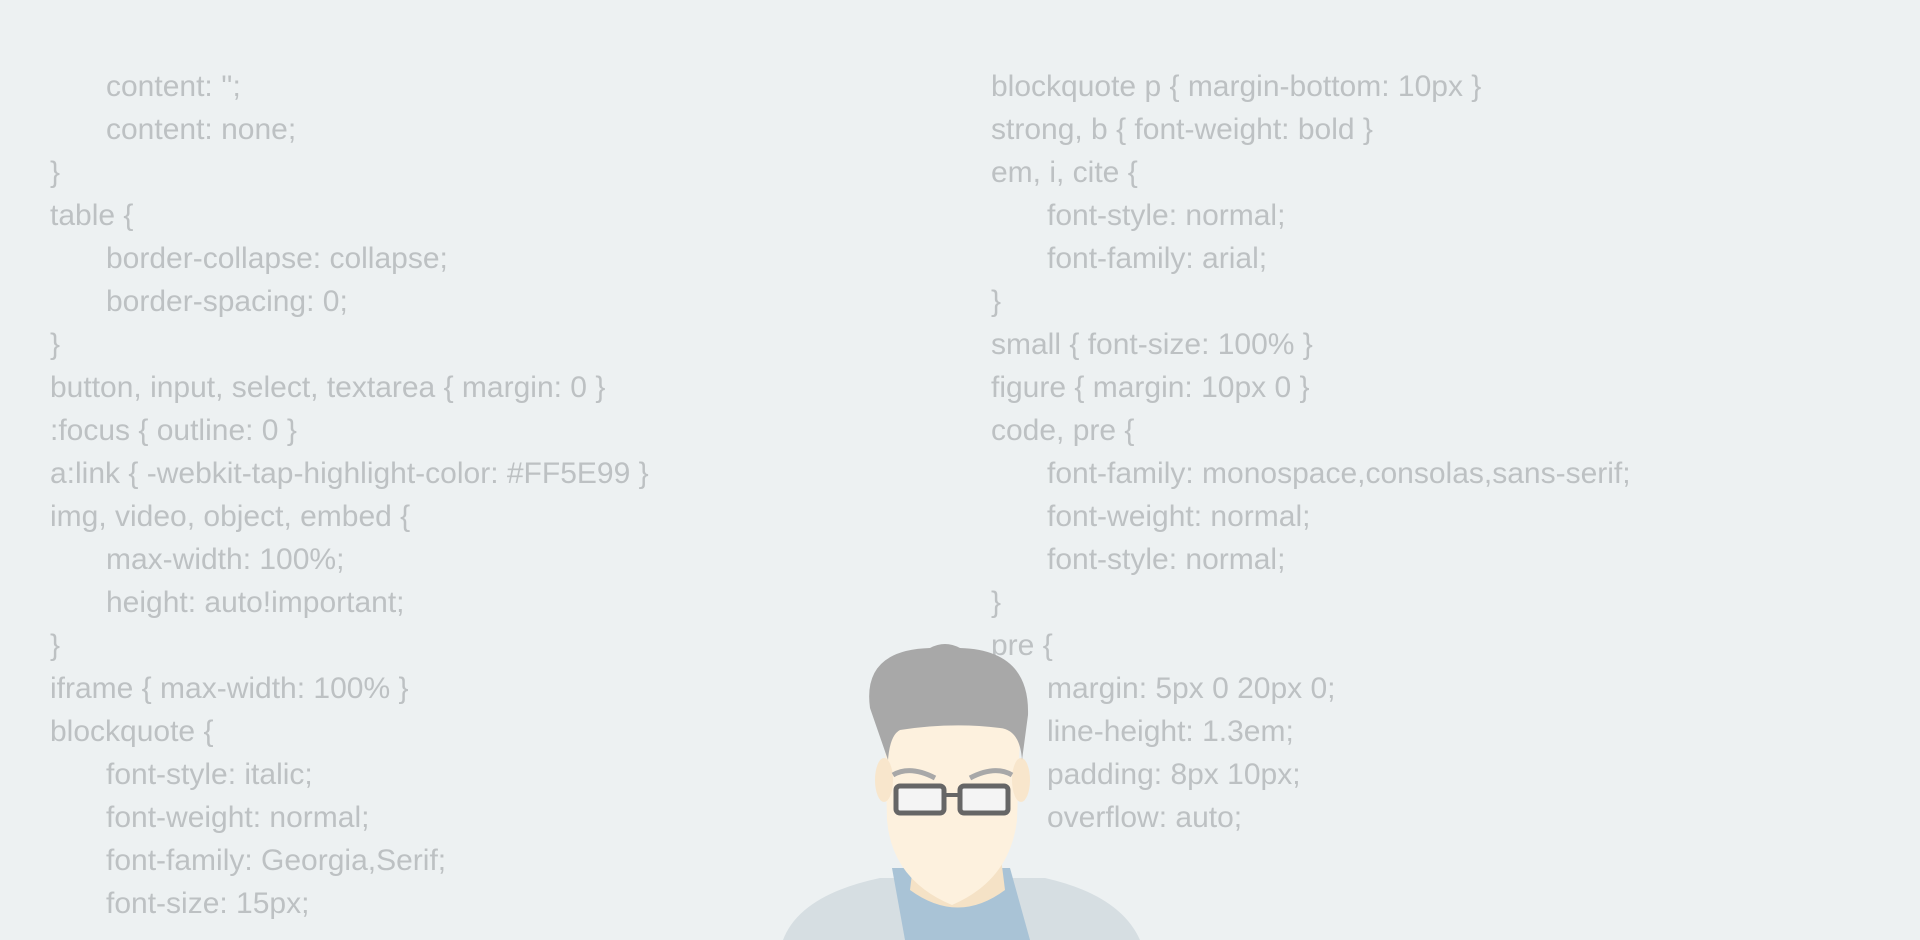 Image resolution: width=1920 pixels, height=940 pixels. Describe the element at coordinates (1191, 688) in the screenshot. I see `code-line: margin: 5px 0 20px 0;` at that location.